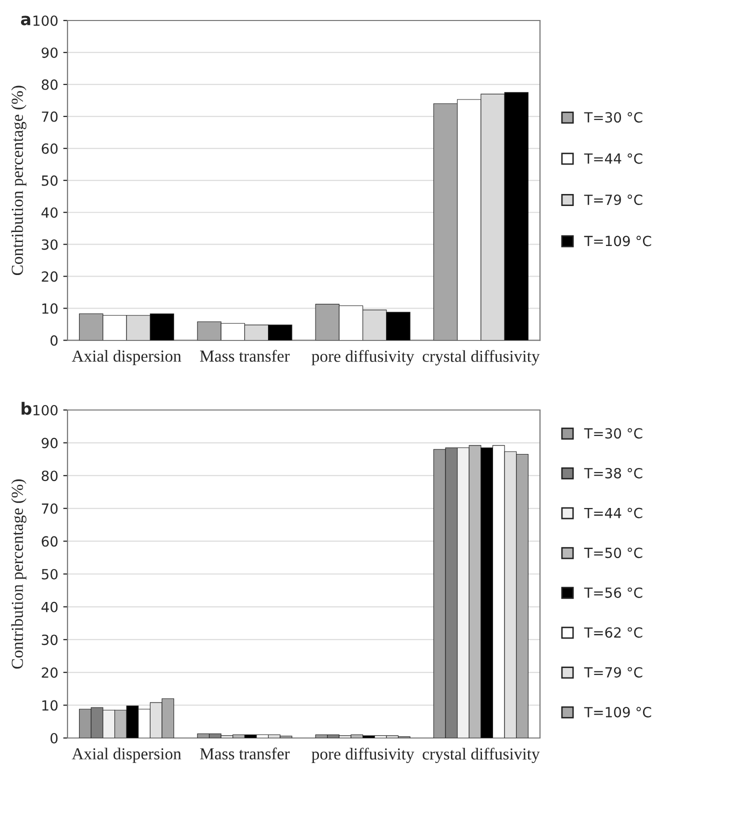 The image size is (750, 820). I want to click on legend-label: T=62 °C, so click(613, 632).